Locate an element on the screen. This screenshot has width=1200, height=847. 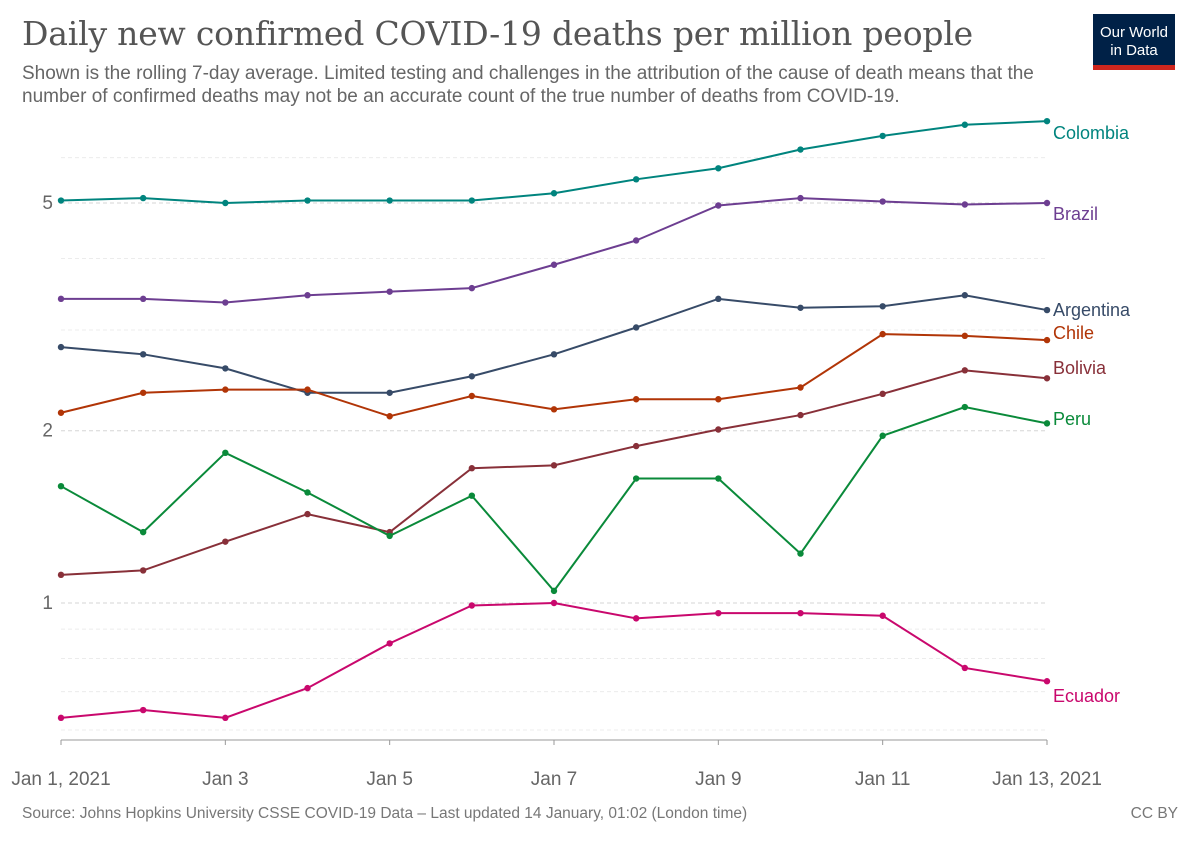
x-tick-label: Jan 13, 2021 is located at coordinates (1047, 779).